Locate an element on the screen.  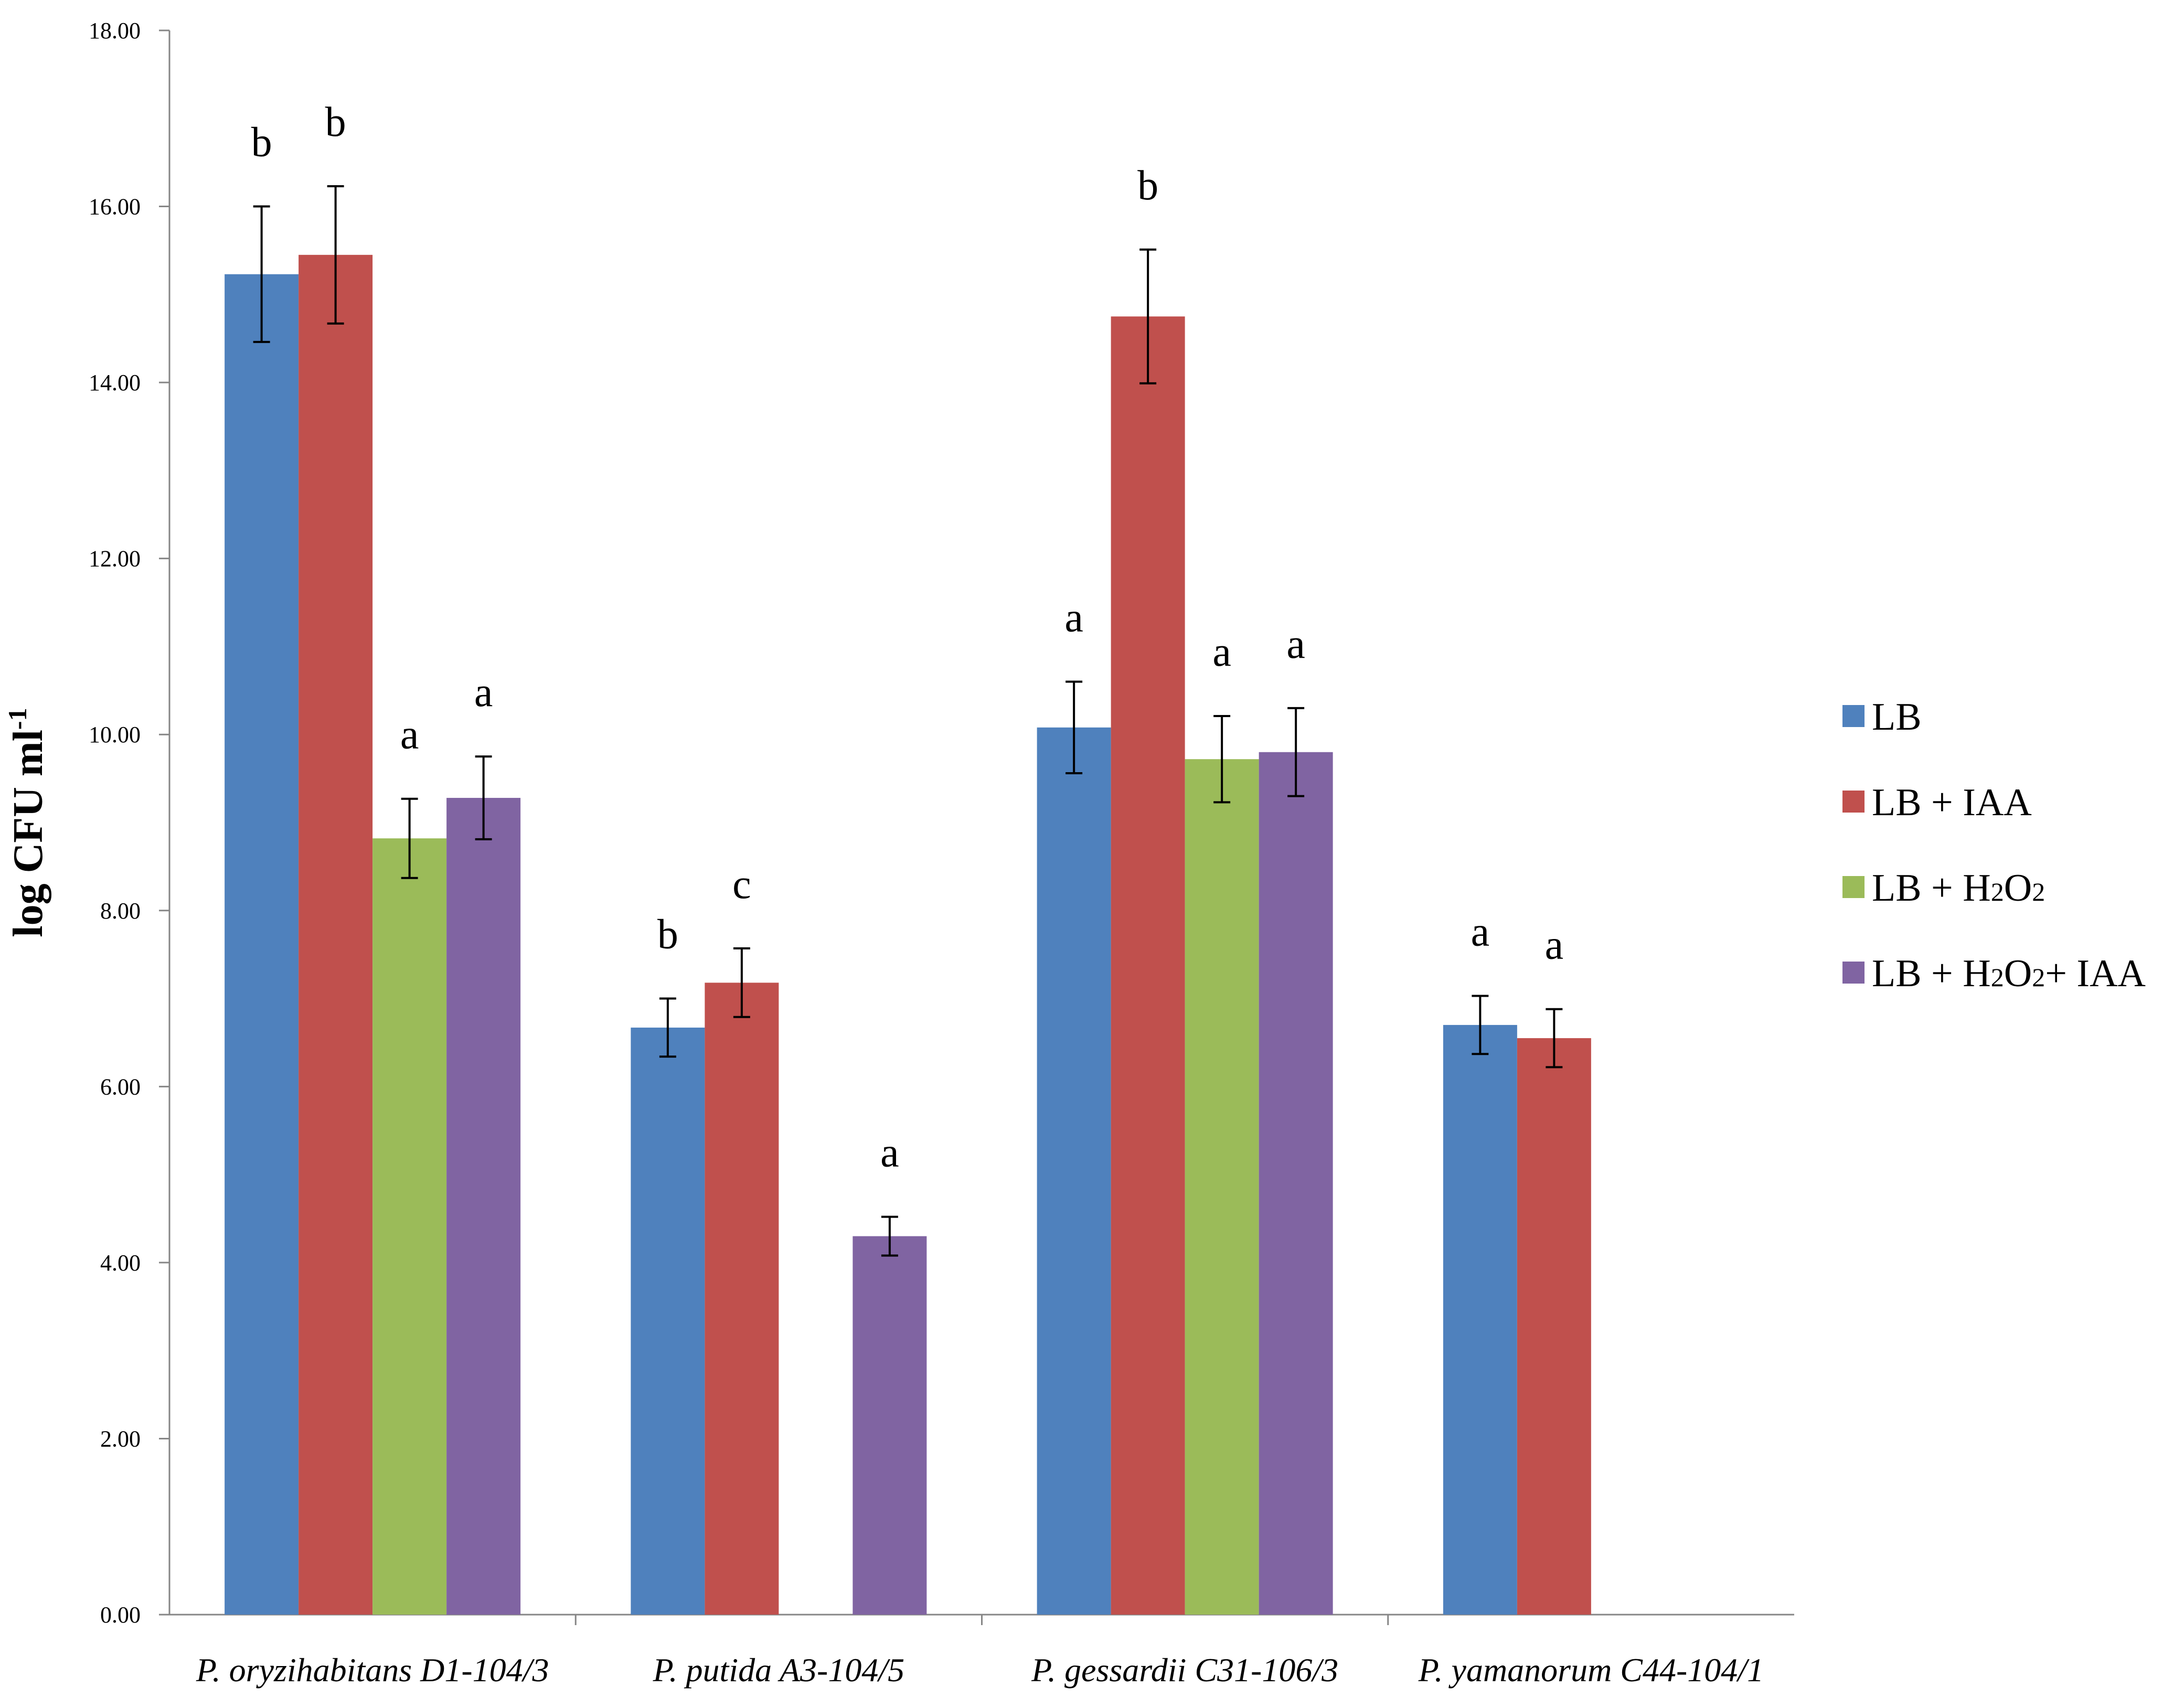
x-category-label: P. yamanorum C44-104/1 is located at coordinates (1591, 1670).